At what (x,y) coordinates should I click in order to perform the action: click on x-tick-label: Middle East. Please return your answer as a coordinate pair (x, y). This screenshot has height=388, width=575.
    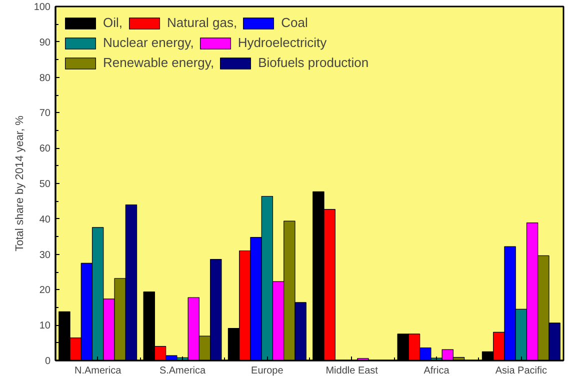
    Looking at the image, I should click on (352, 371).